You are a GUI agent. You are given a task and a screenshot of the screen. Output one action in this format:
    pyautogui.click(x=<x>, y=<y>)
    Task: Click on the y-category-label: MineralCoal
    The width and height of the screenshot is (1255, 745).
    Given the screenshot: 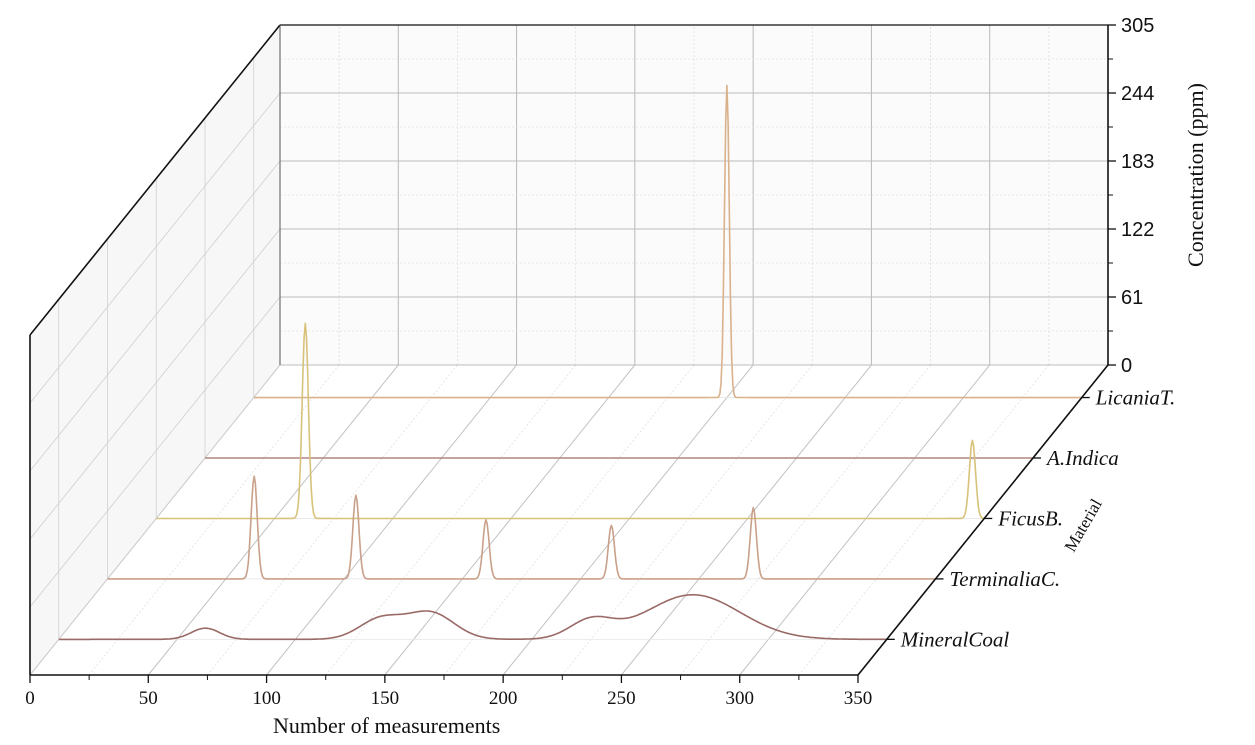 What is the action you would take?
    pyautogui.click(x=955, y=639)
    